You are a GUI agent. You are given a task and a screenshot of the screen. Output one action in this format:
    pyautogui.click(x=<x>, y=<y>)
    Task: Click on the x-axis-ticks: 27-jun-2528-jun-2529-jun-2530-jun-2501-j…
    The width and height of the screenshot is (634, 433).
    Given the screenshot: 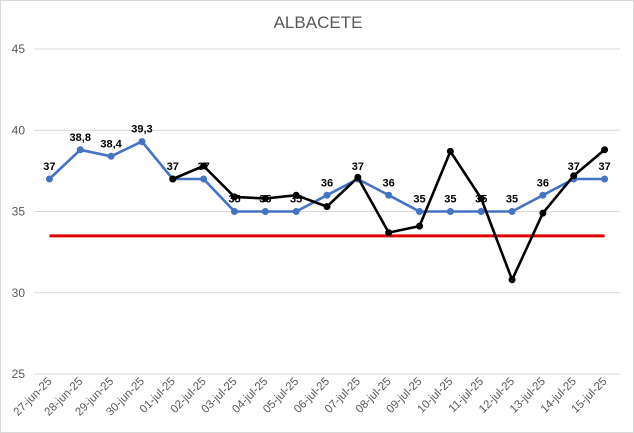 What is the action you would take?
    pyautogui.click(x=311, y=397)
    